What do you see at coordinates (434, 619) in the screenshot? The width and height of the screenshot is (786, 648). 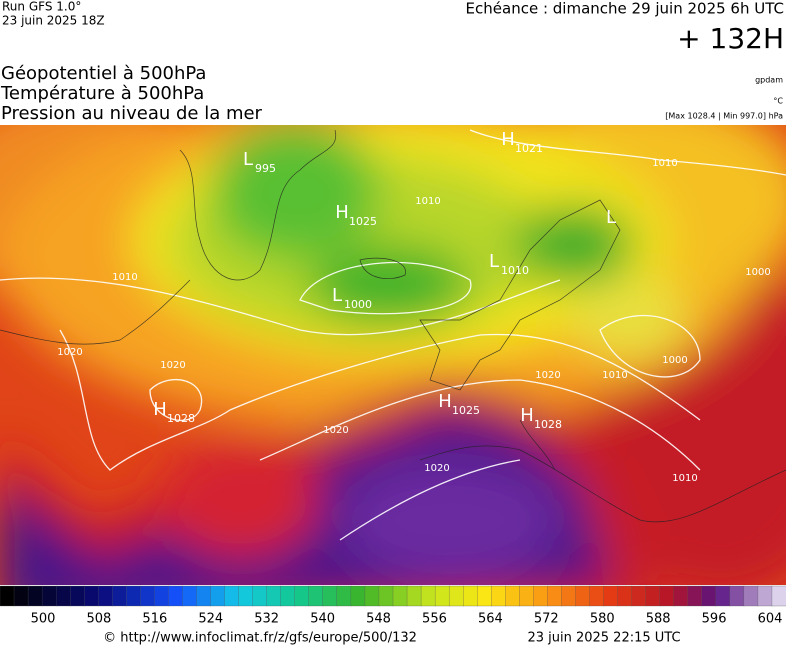 I see `colorbar-tick-label: 556` at bounding box center [434, 619].